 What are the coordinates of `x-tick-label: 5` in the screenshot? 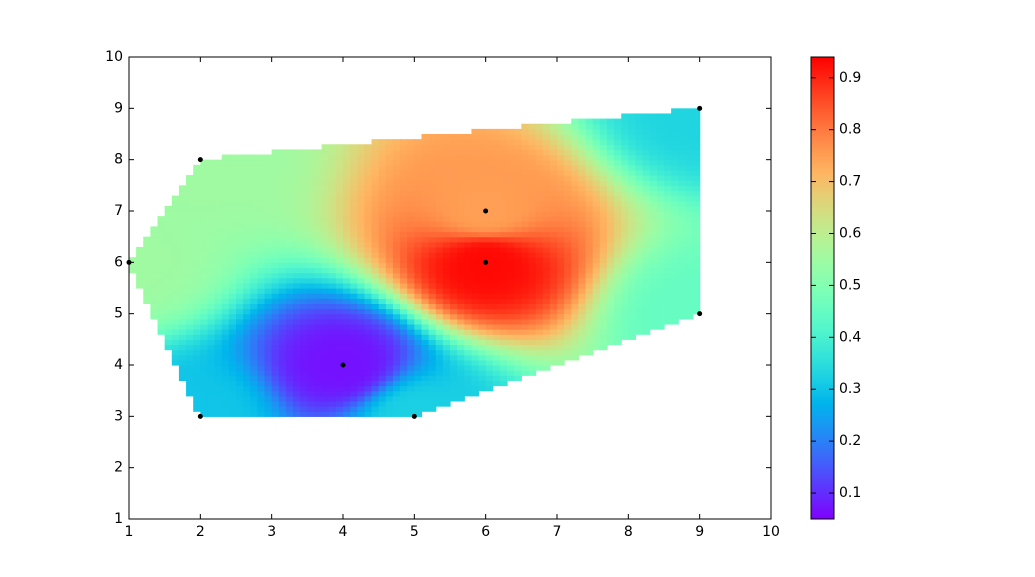 It's located at (414, 532).